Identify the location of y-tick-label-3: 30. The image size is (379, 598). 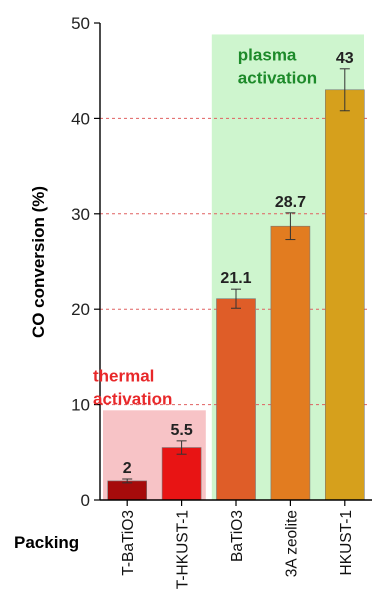
(80, 214).